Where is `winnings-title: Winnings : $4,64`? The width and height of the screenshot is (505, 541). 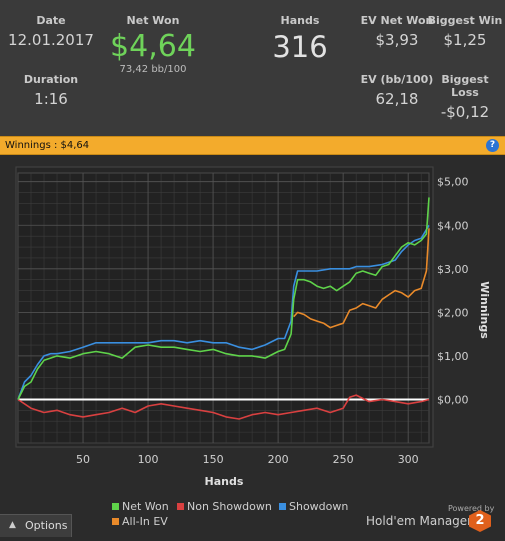
winnings-title: Winnings : $4,64 is located at coordinates (47, 145).